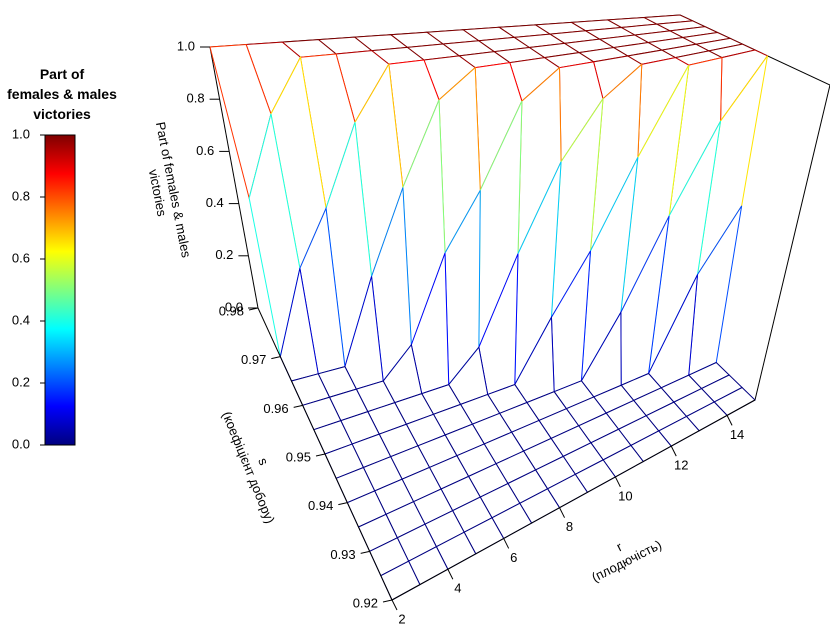  Describe the element at coordinates (619, 547) in the screenshot. I see `x-axis-label-line: r` at that location.